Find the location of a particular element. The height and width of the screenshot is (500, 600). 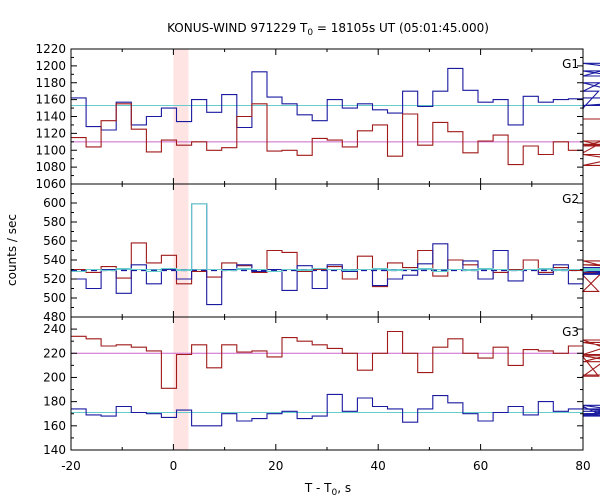

y-tick-label: 1100 is located at coordinates (50, 150).